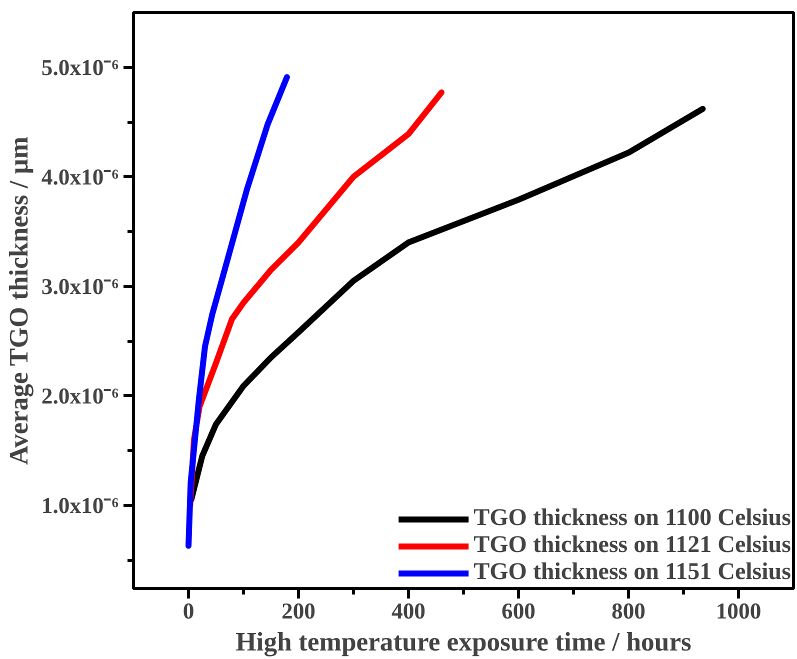 The image size is (797, 659). What do you see at coordinates (80, 505) in the screenshot?
I see `y-tick-label: 1.0x10⁻⁶` at bounding box center [80, 505].